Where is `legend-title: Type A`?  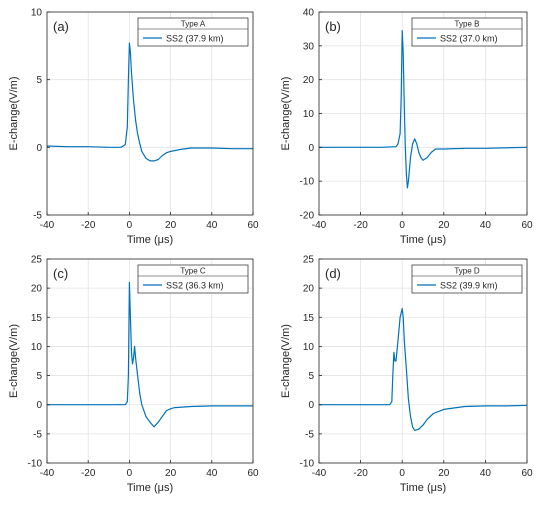 legend-title: Type A is located at coordinates (193, 24).